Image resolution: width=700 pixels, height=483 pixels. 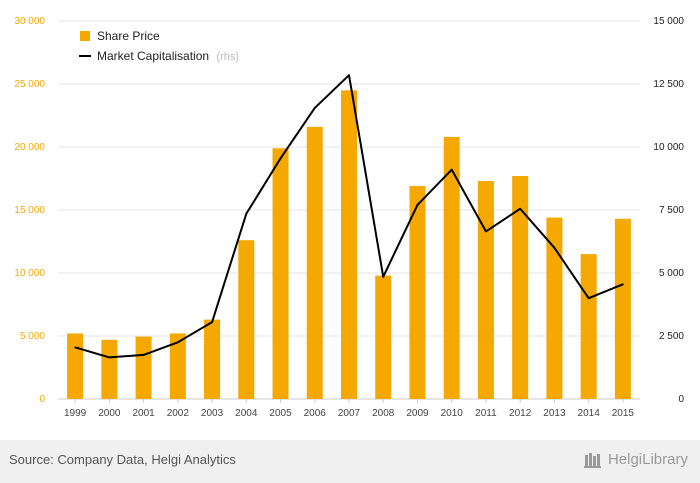 I want to click on x-tick-label: 2009, so click(x=417, y=413).